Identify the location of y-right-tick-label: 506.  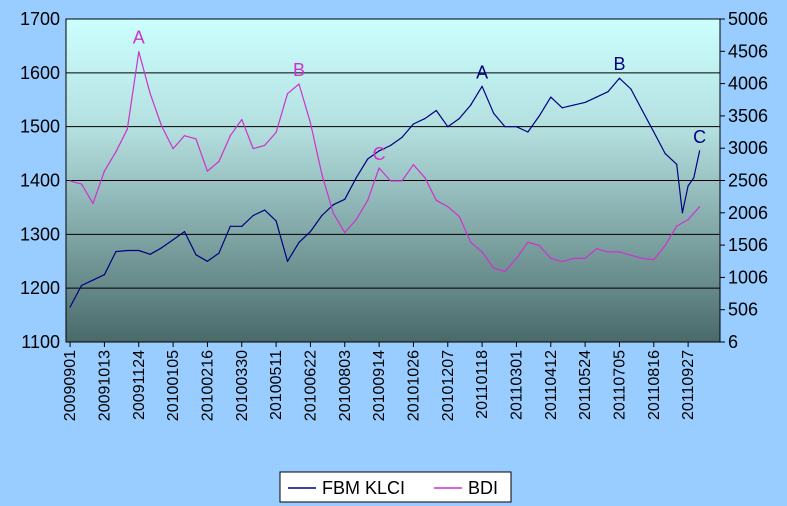
(743, 310).